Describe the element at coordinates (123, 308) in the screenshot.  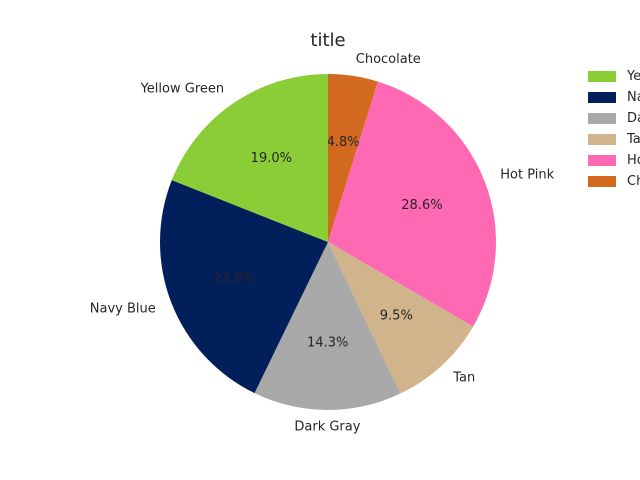
I see `pie-label-navy-blue: Navy Blue` at that location.